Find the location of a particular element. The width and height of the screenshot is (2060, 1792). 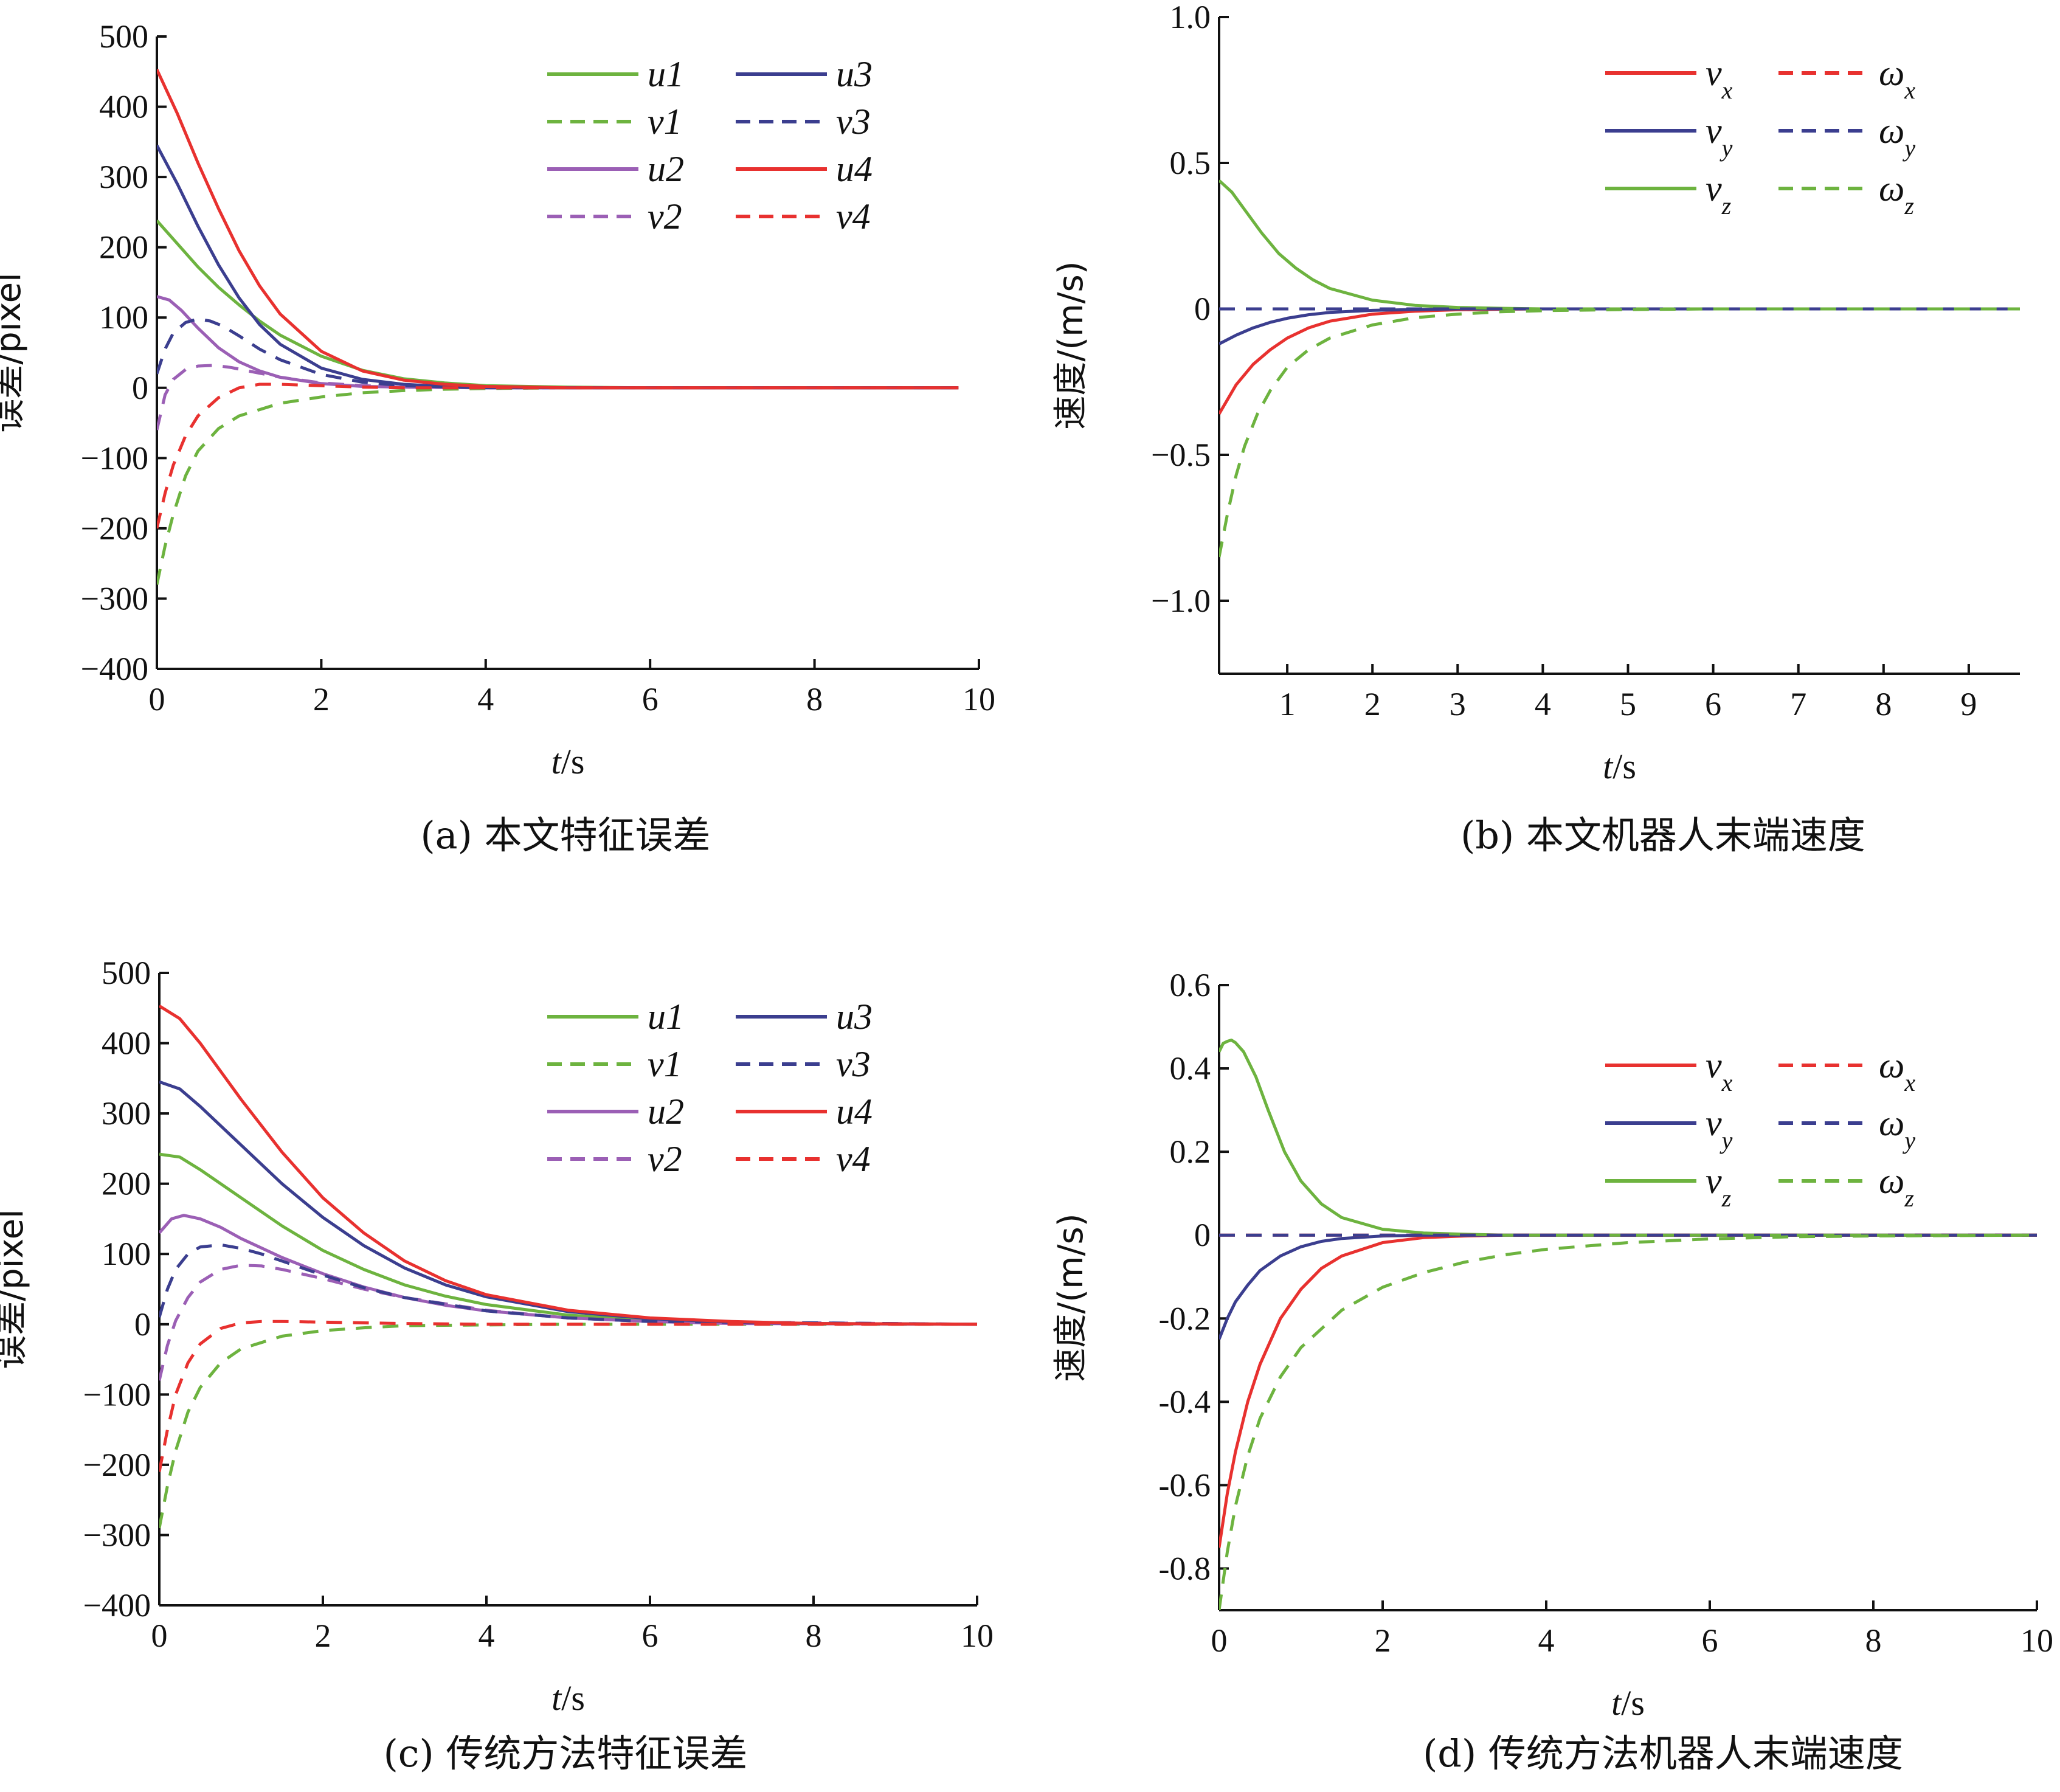

panel-caption: (a) 本文特征误差 is located at coordinates (565, 835).